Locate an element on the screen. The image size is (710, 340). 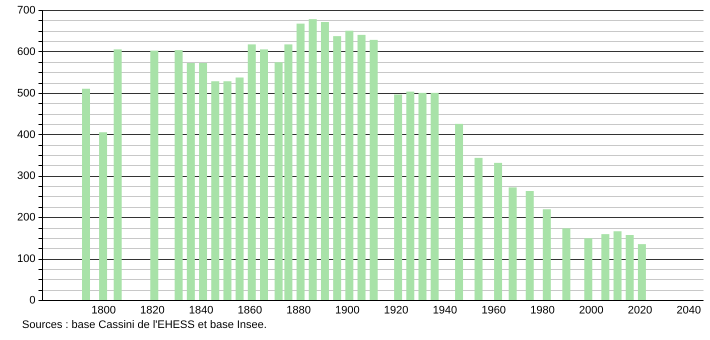
x-tick-label: 1940 is located at coordinates (445, 310).